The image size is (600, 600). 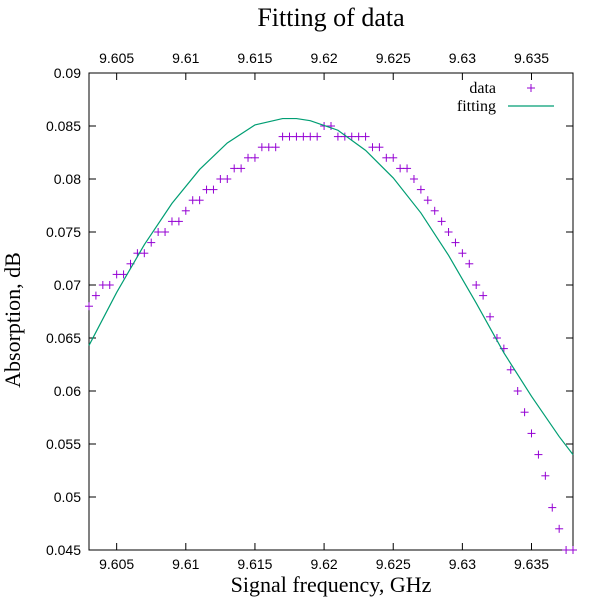 I want to click on y-tick-label: 0.085, so click(x=63, y=126).